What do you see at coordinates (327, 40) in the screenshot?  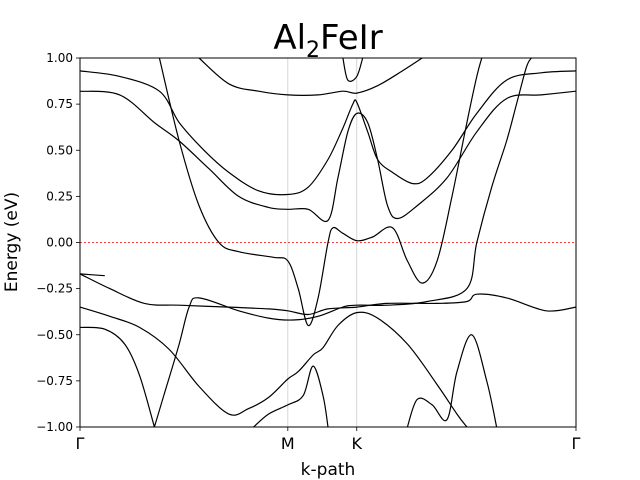 I see `chart-title: Al2FeIr` at bounding box center [327, 40].